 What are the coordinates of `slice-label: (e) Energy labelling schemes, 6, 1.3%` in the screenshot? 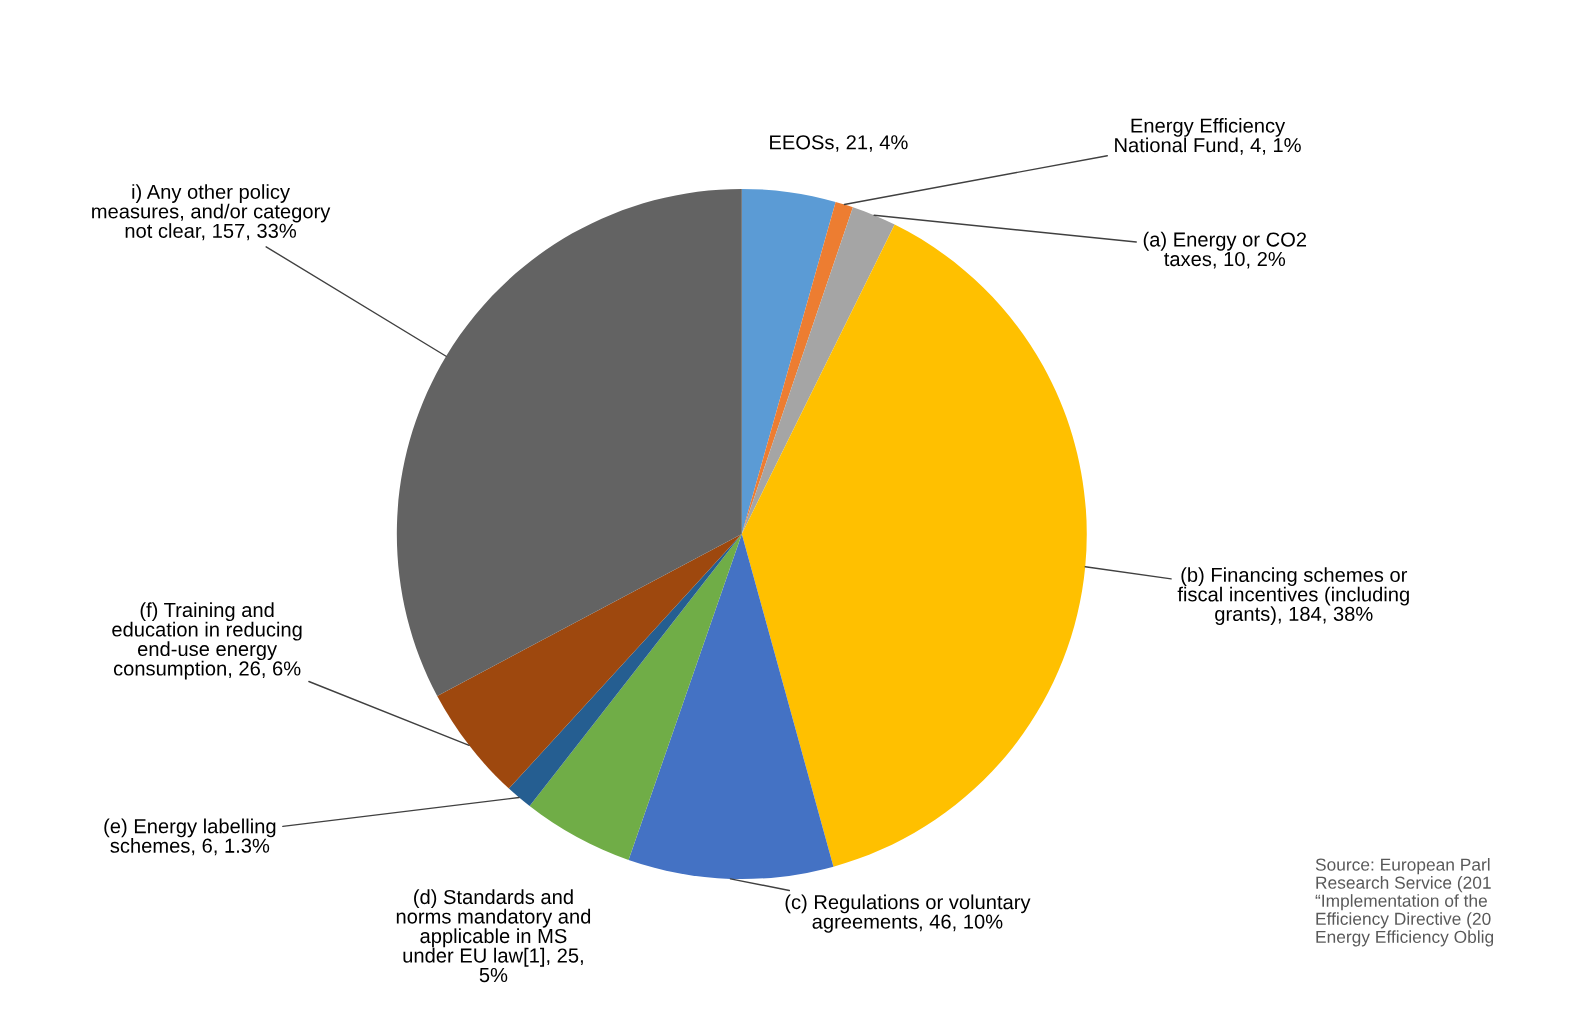 It's located at (190, 837).